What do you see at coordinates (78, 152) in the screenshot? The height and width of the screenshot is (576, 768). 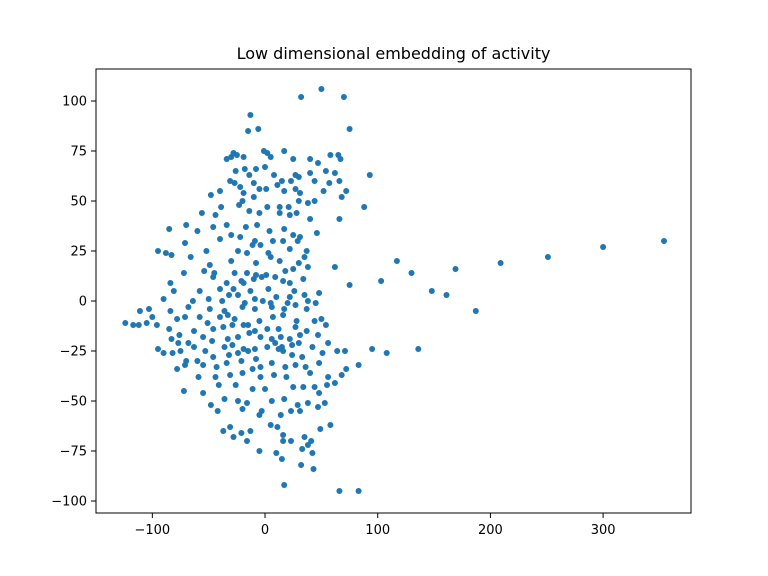 I see `y-tick-label: 75` at bounding box center [78, 152].